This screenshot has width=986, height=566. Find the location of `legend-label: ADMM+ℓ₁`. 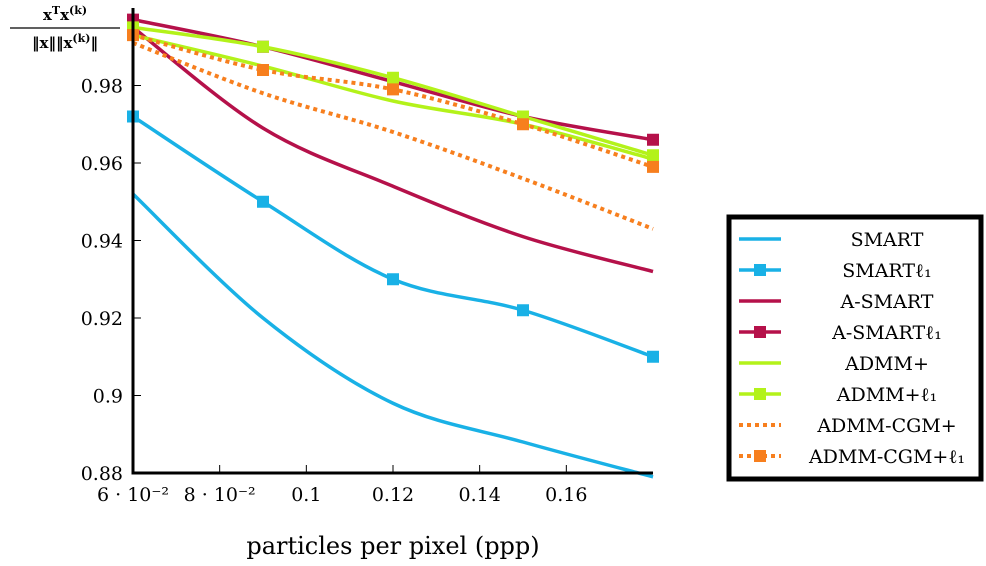

legend-label: ADMM+ℓ₁ is located at coordinates (887, 395).